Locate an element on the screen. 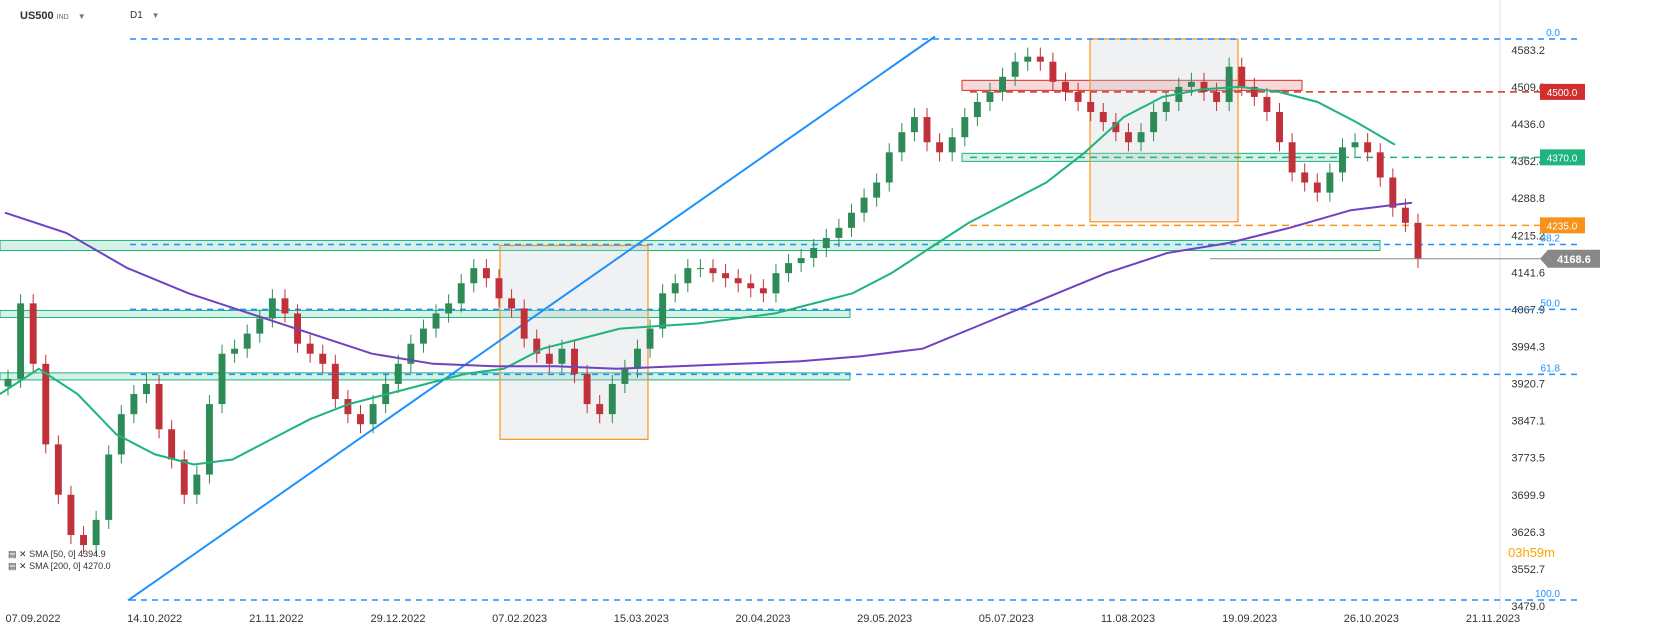 This screenshot has height=630, width=1653. x-tick-label: 15.03.2023 is located at coordinates (641, 619).